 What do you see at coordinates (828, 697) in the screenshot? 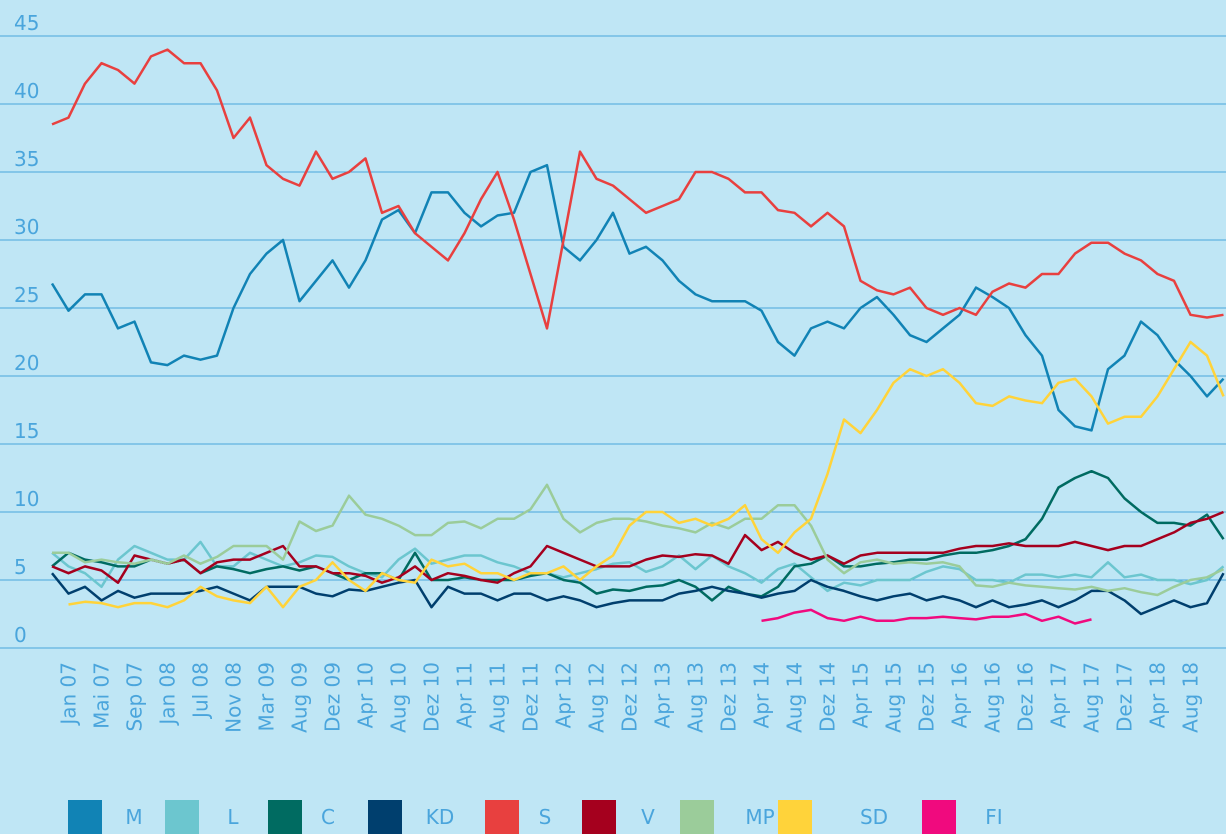
I see `x-tick-label: Dez 14` at bounding box center [828, 697].